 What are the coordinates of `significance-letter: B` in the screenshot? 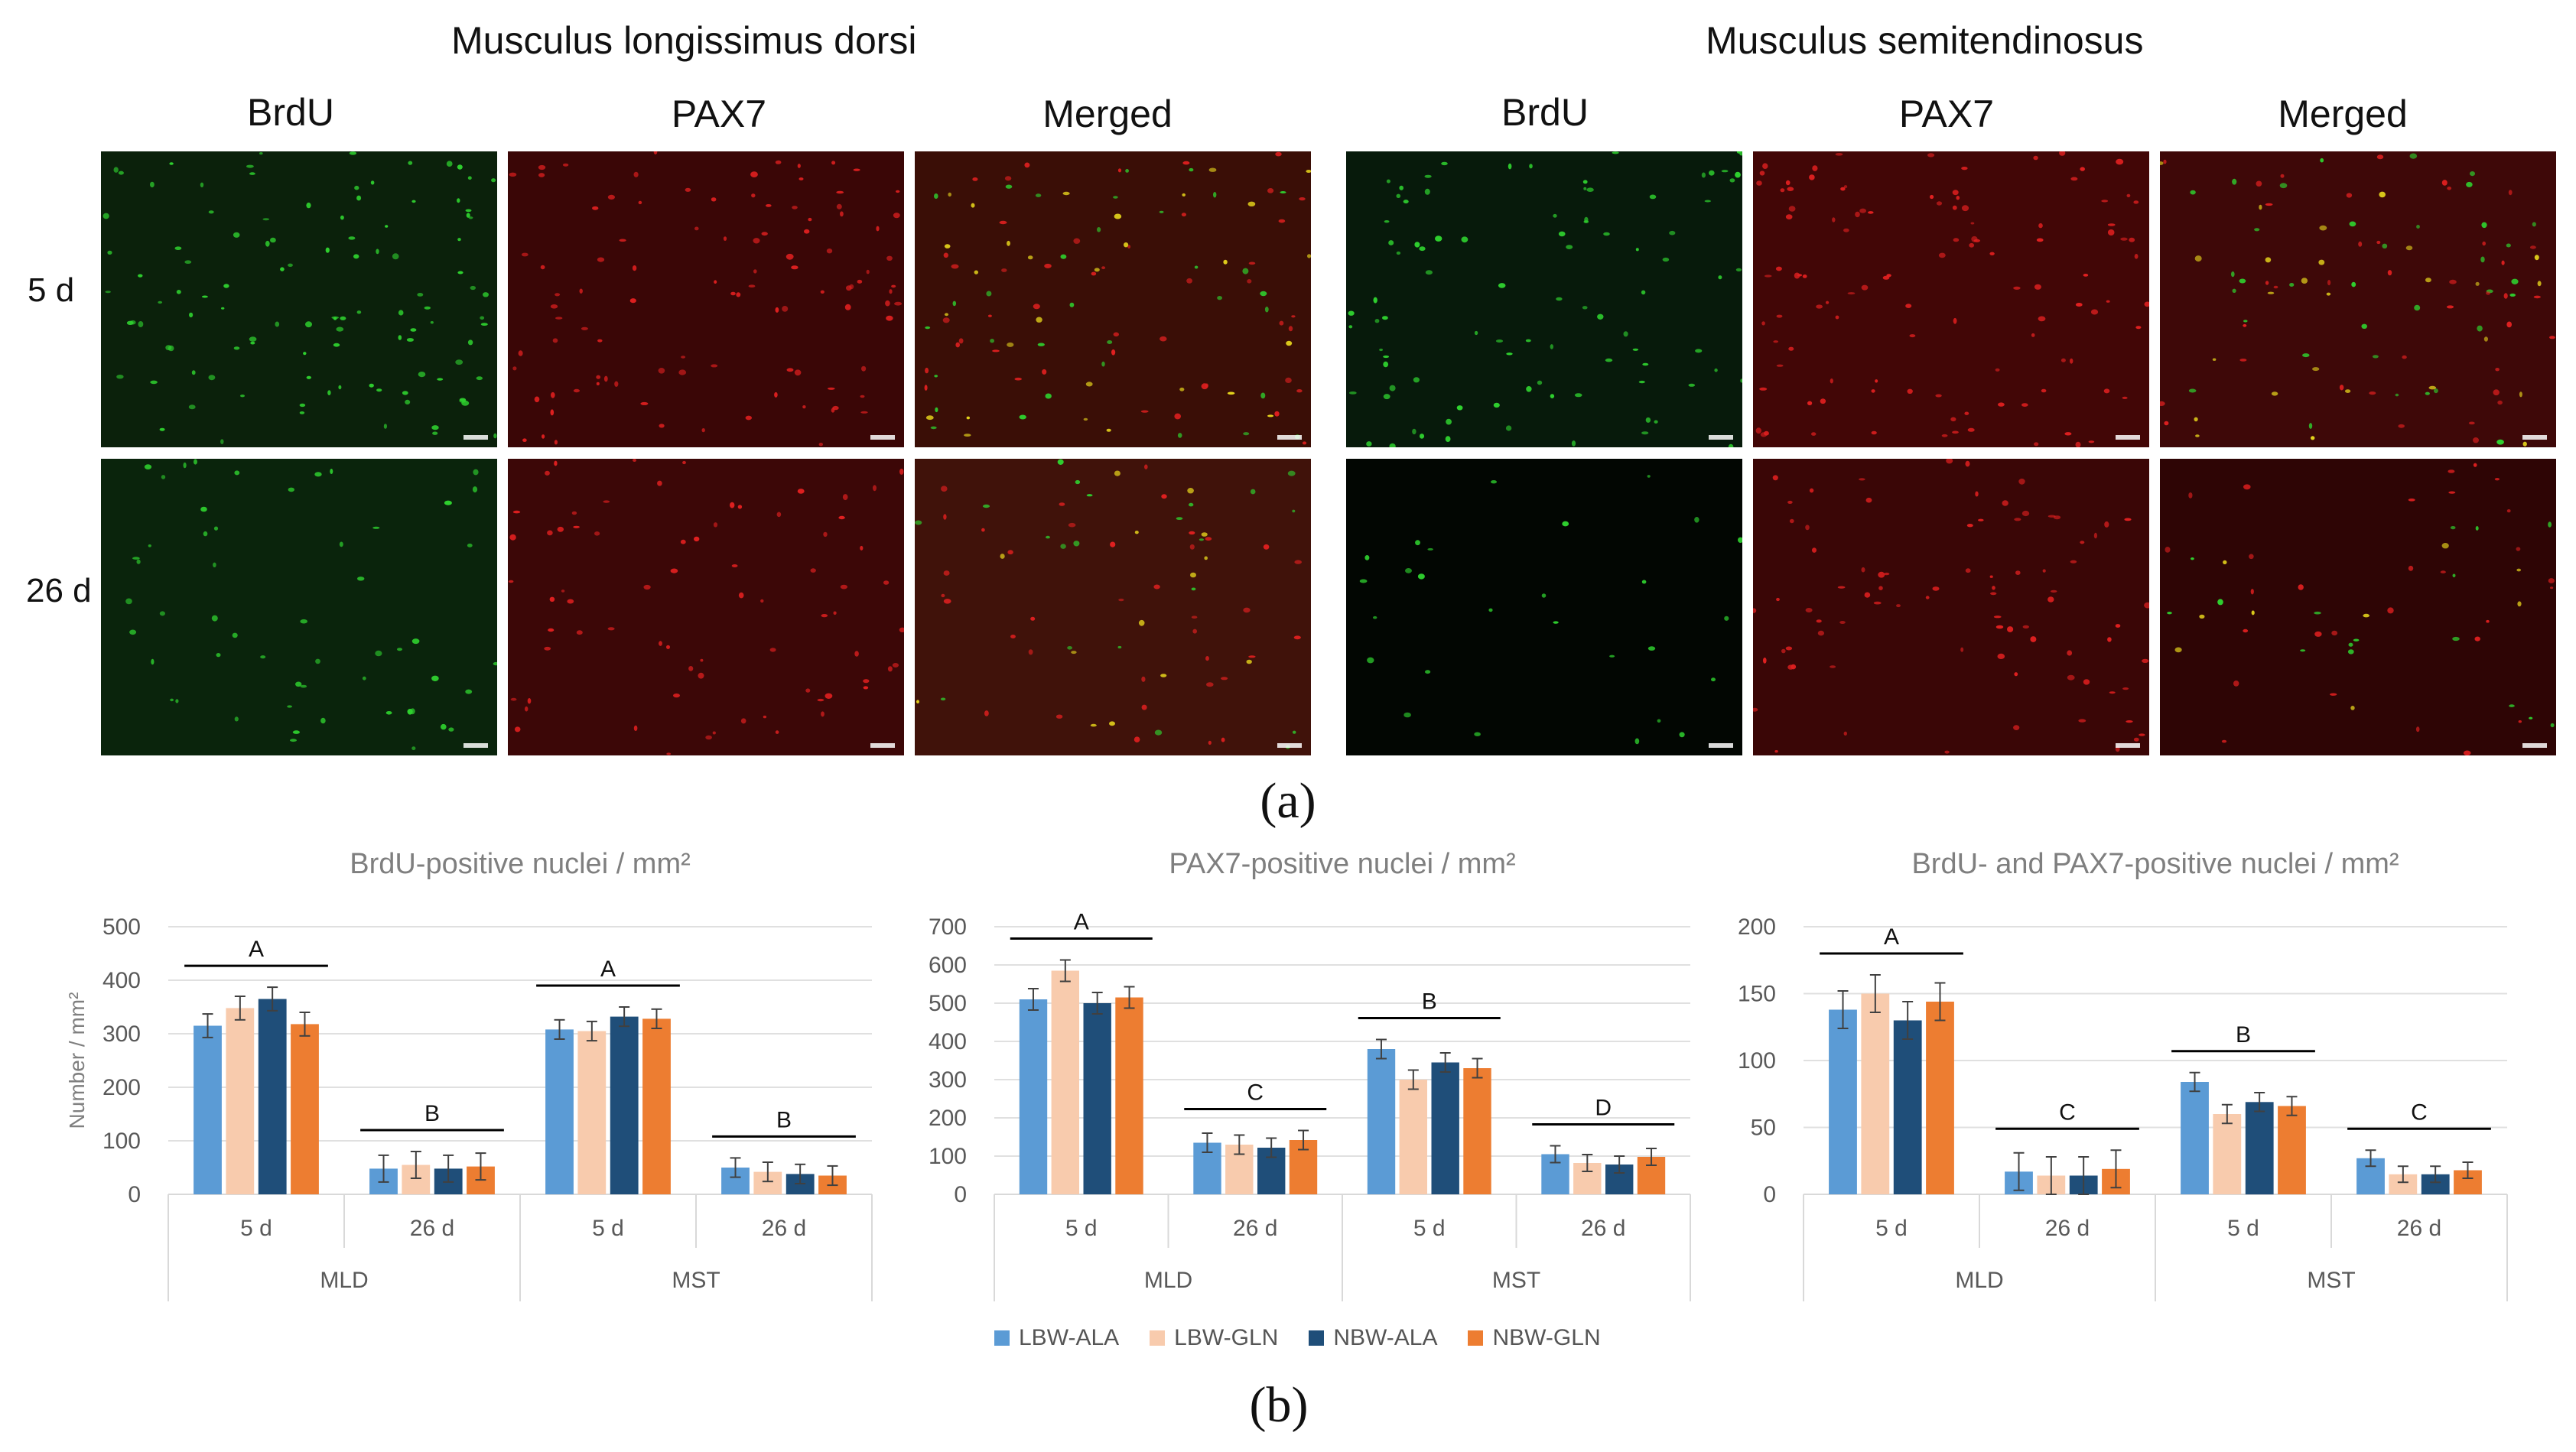 It's located at (432, 1113).